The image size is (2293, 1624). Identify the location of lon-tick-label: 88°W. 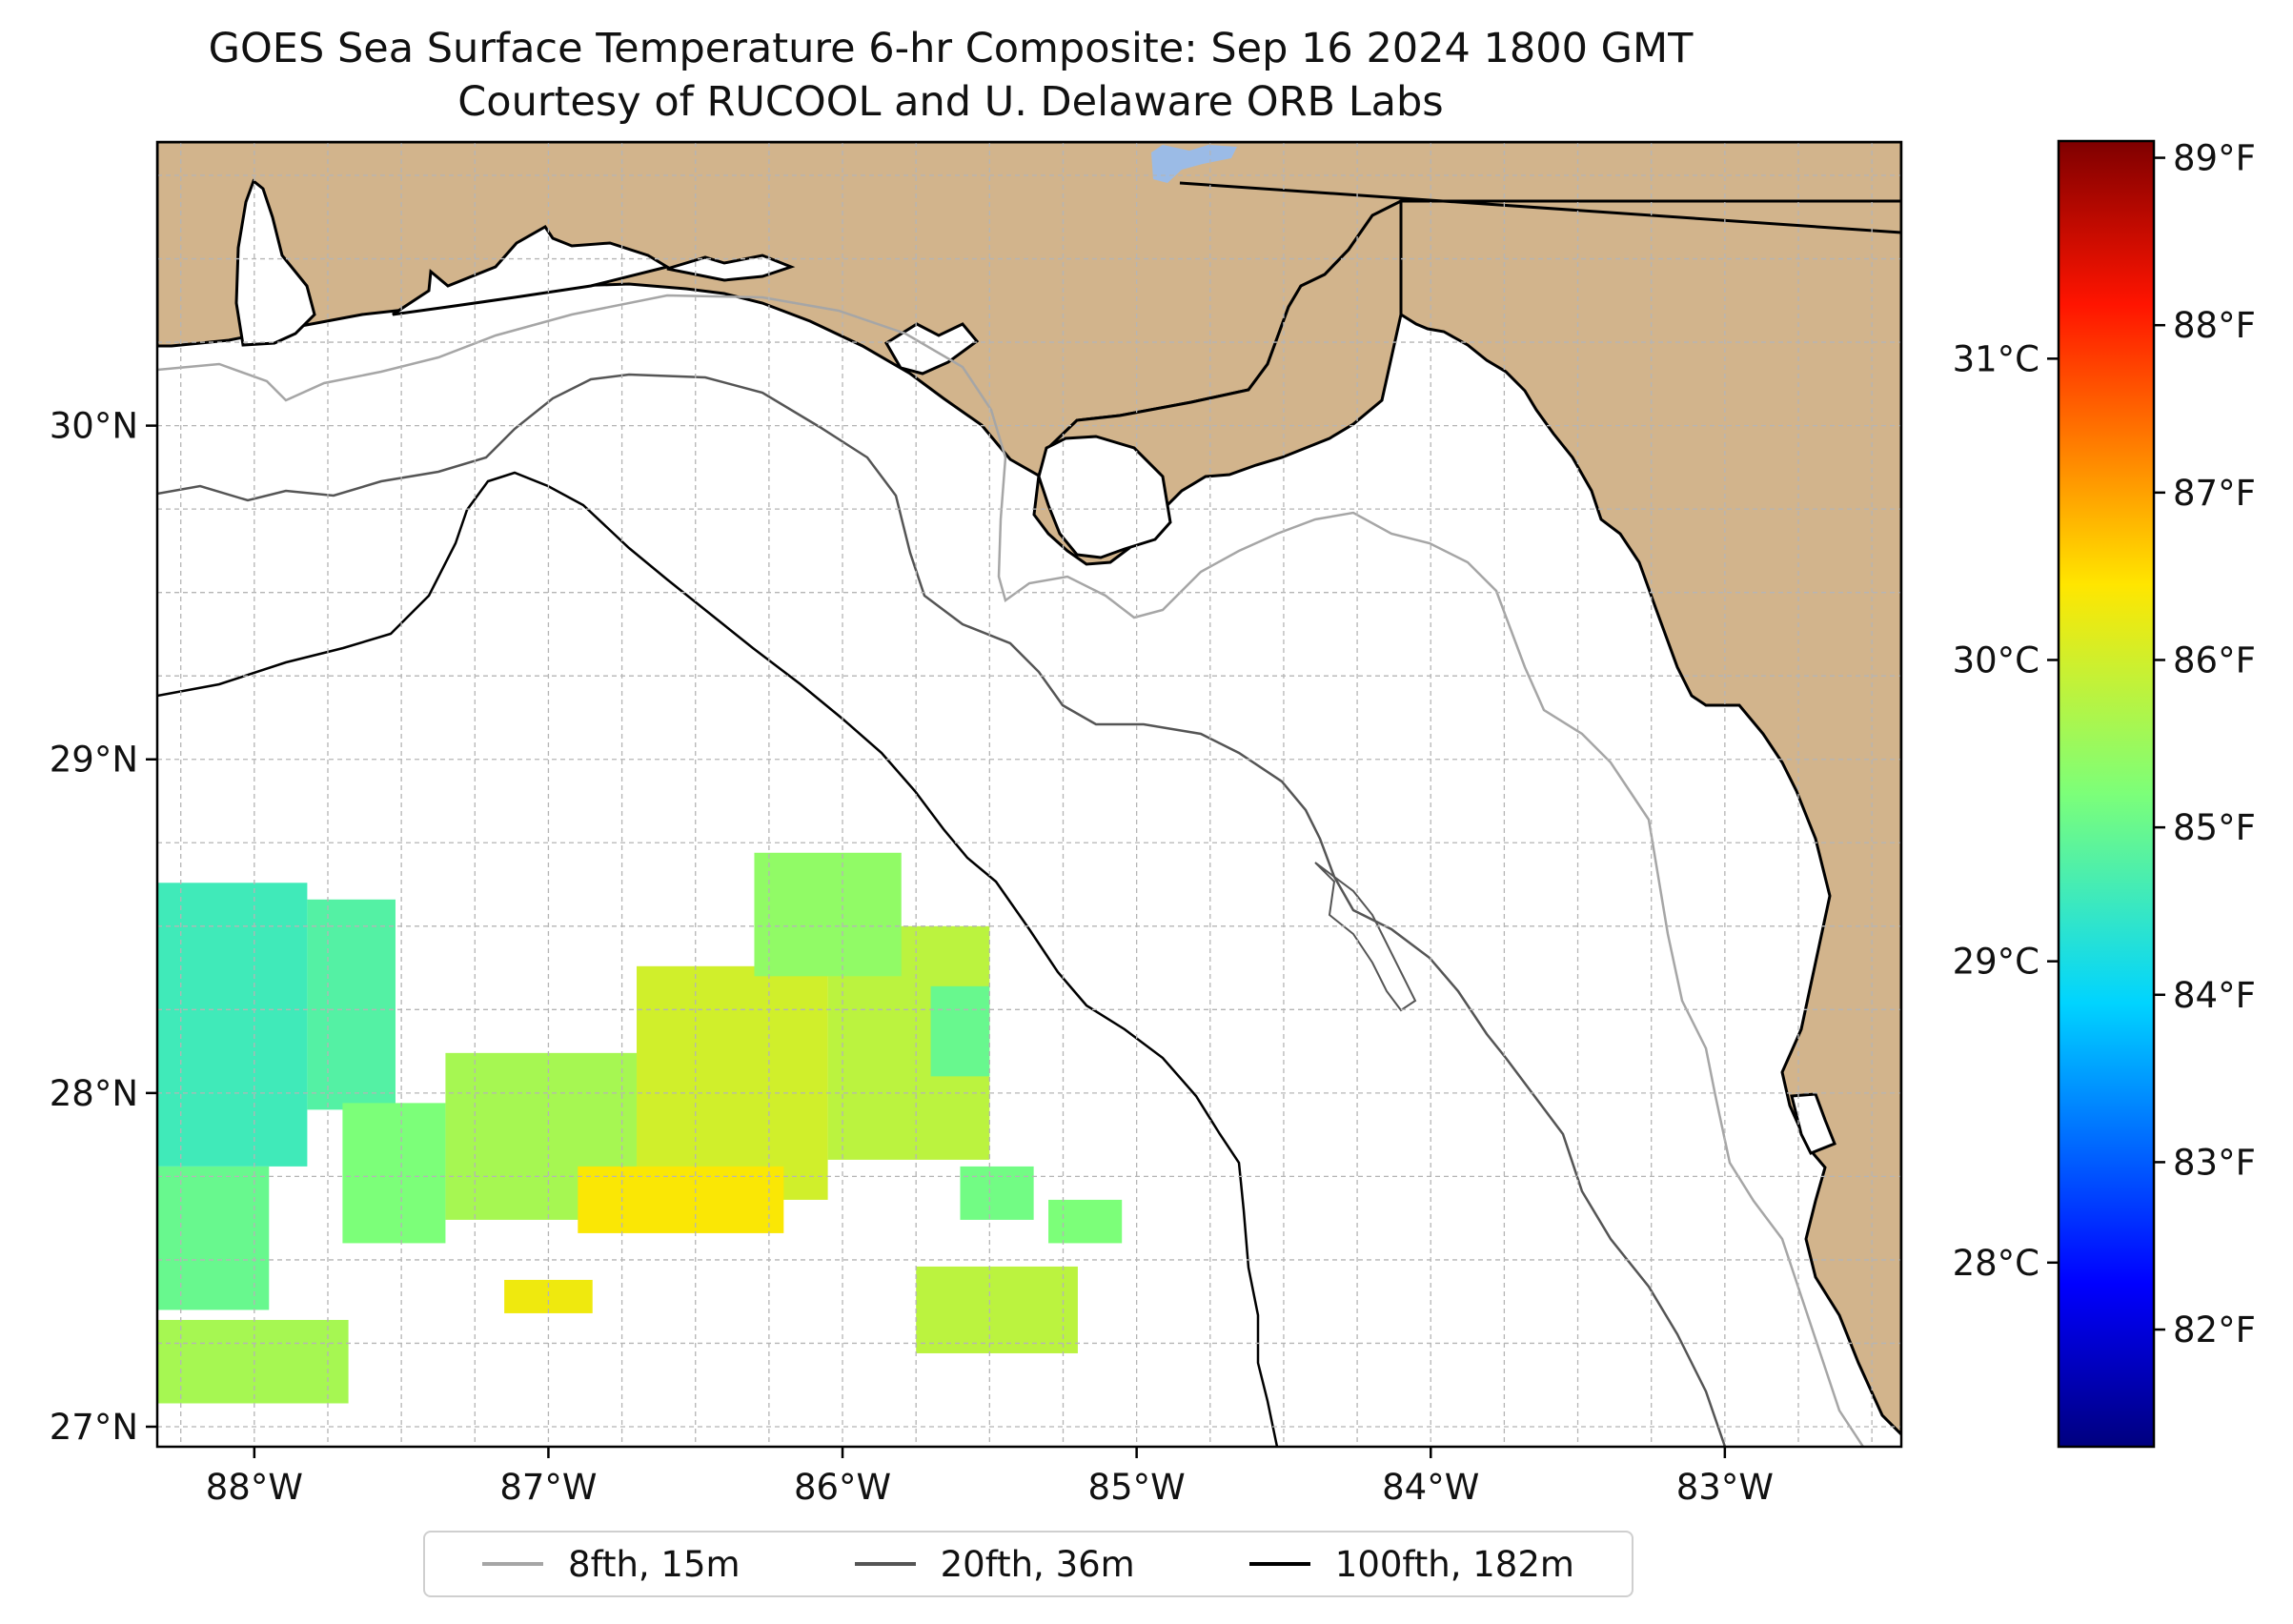
(255, 1487).